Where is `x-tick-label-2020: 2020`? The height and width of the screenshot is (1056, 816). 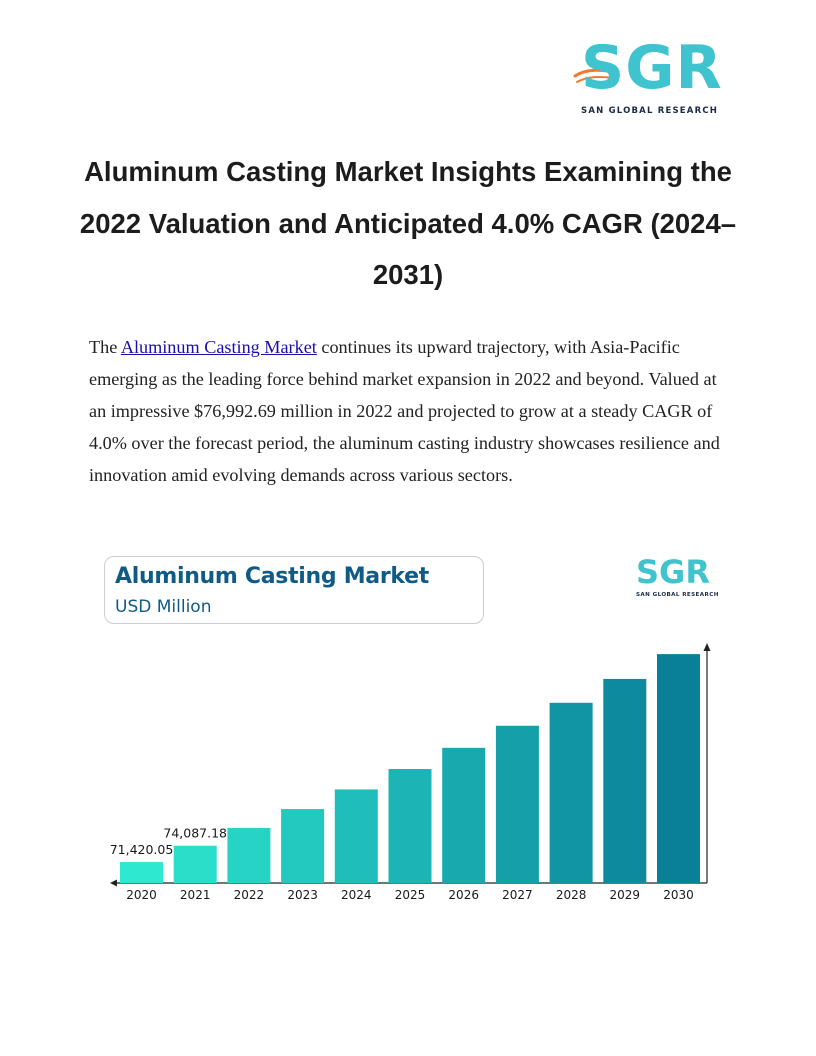
x-tick-label-2020: 2020 is located at coordinates (141, 895).